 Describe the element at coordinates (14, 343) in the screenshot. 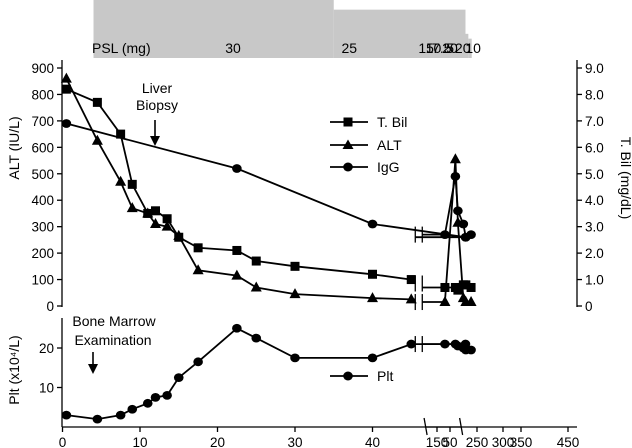

I see `plt-label-part2: /L)` at that location.